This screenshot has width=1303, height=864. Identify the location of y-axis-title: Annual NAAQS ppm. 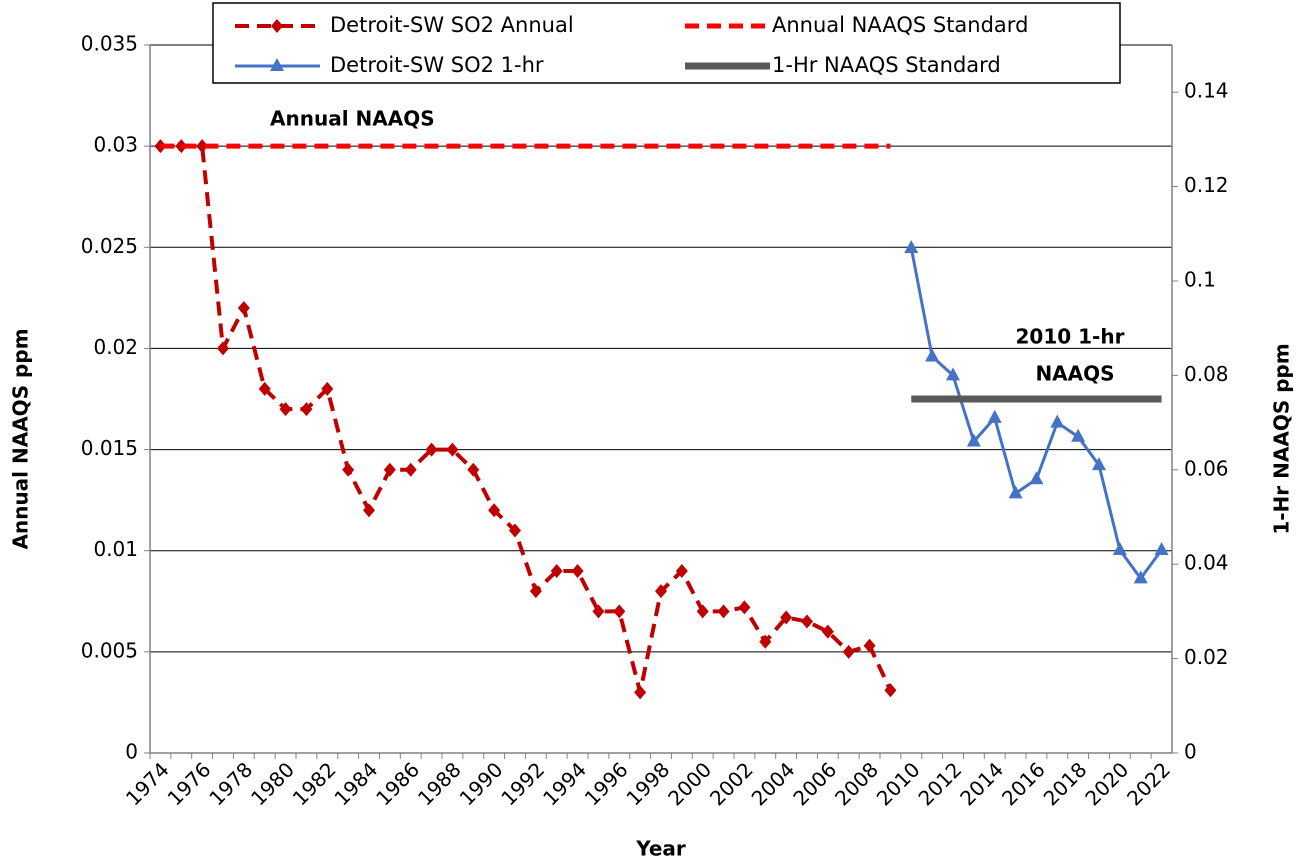
(21, 438).